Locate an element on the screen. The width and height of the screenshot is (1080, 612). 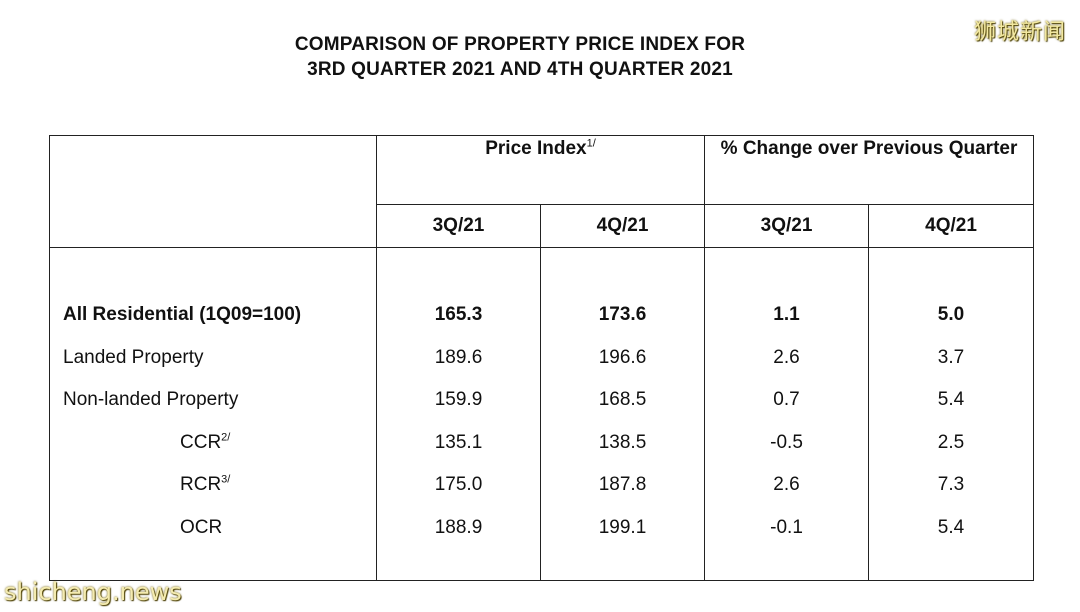
subheader-pi-3q21: 3Q/21 is located at coordinates (458, 226).